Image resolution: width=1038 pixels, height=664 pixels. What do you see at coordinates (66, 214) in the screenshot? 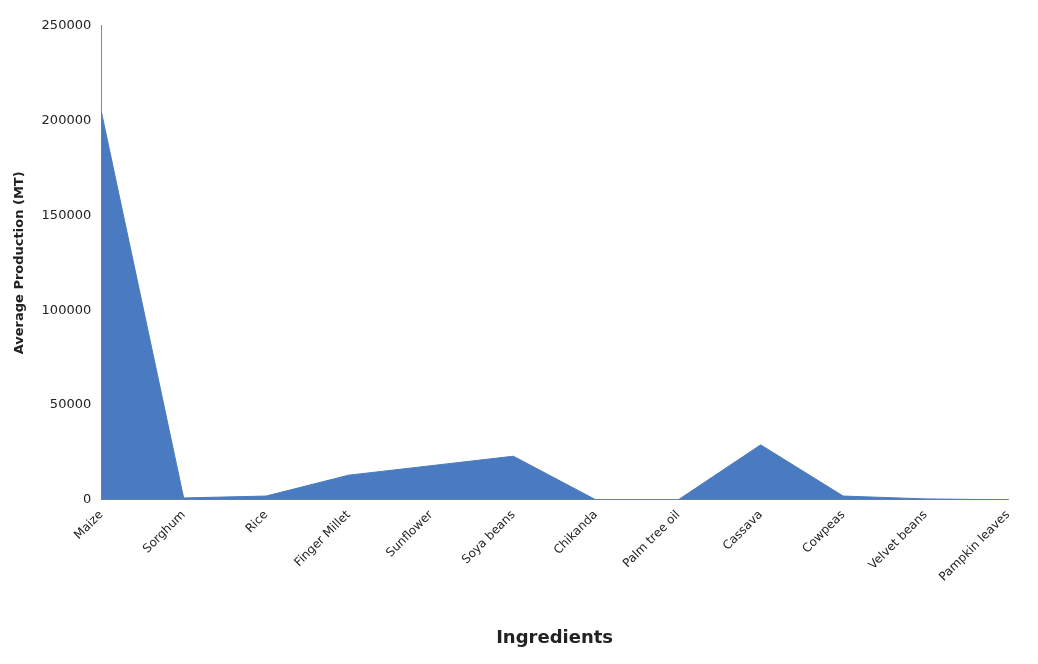
I see `y-tick-label: 150000` at bounding box center [66, 214].